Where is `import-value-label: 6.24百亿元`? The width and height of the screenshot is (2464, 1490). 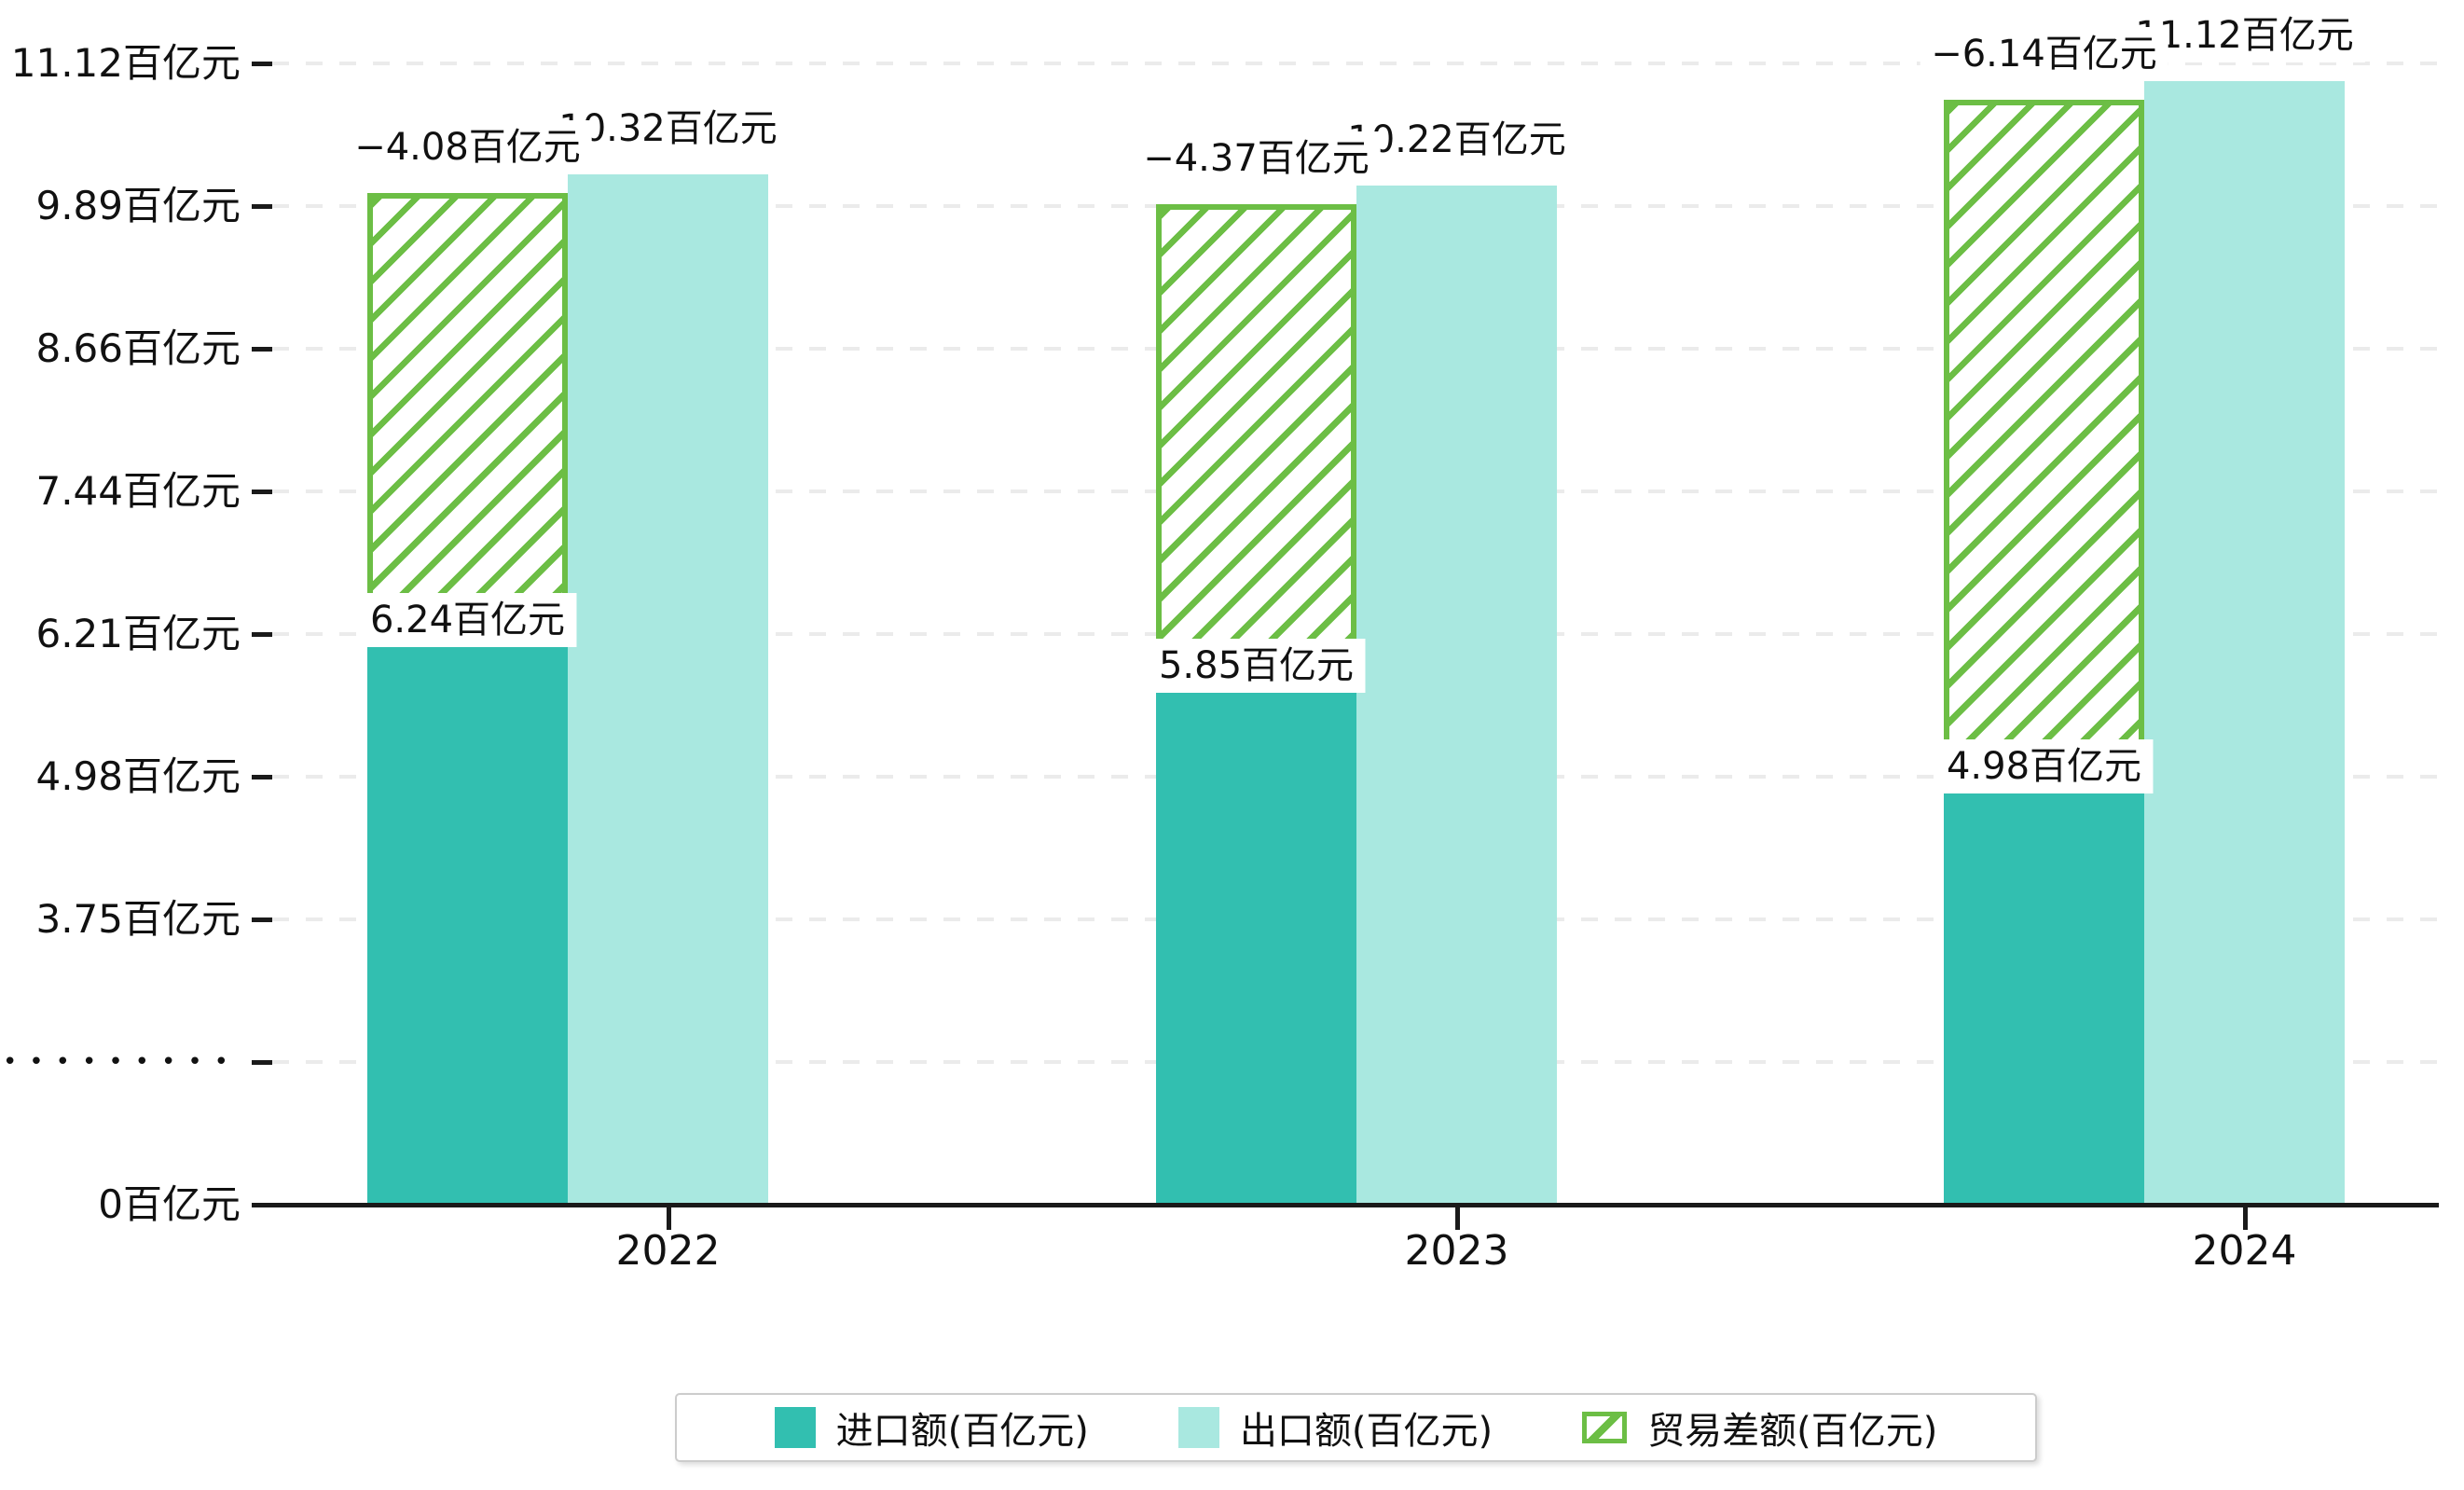
import-value-label: 6.24百亿元 is located at coordinates (468, 620).